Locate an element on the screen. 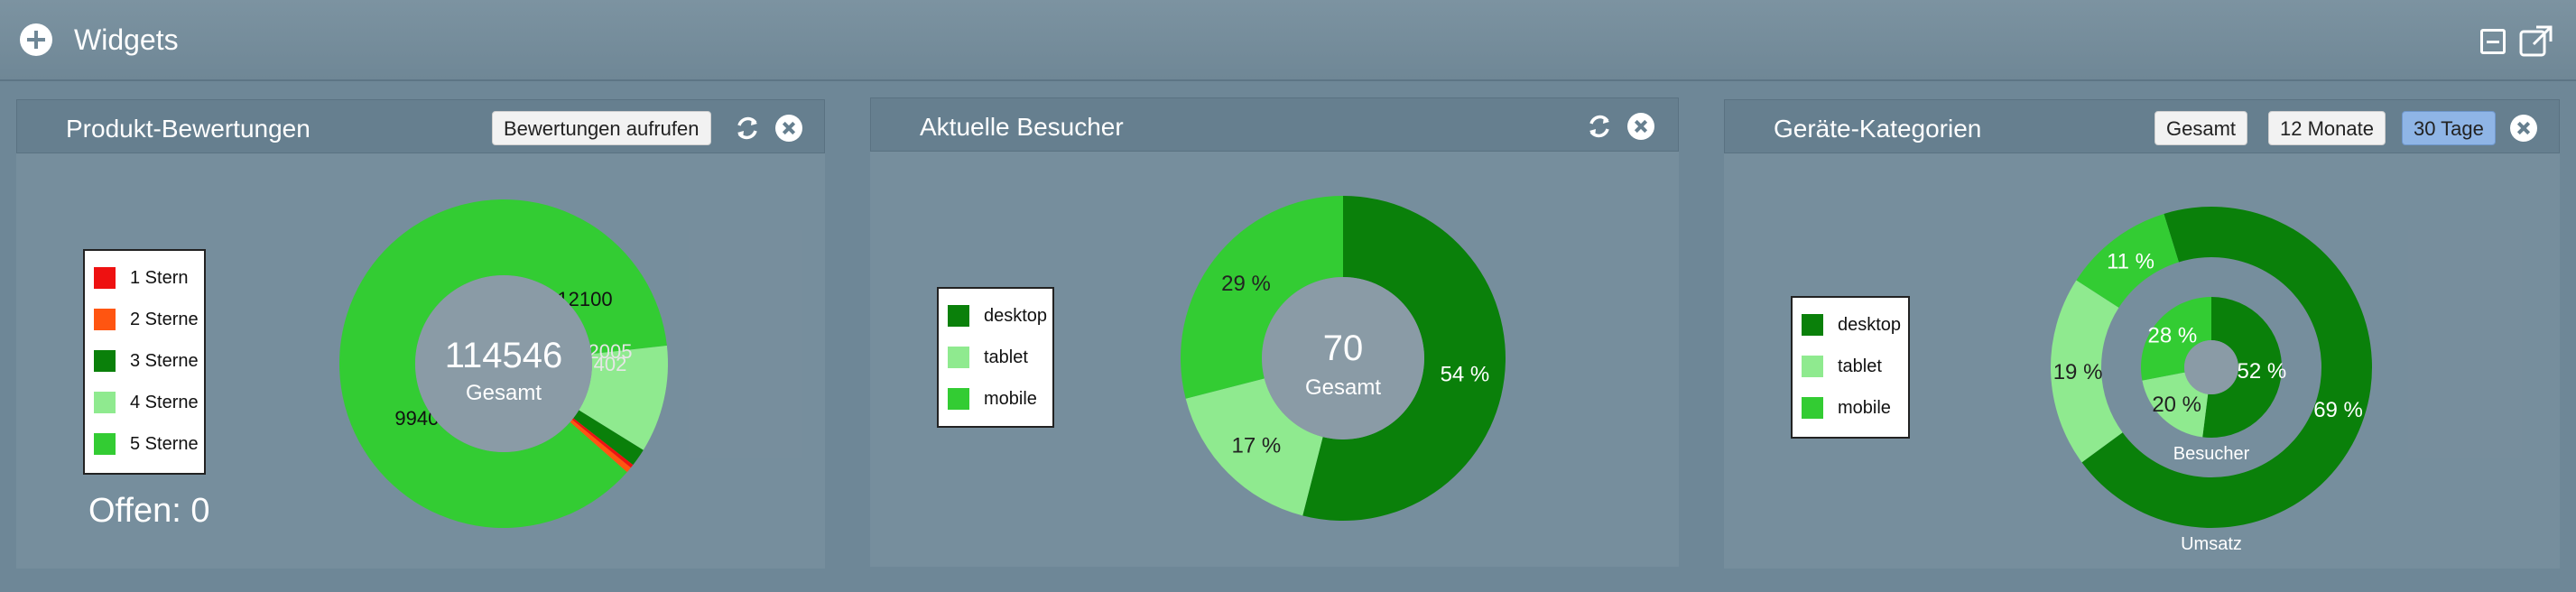 The width and height of the screenshot is (2576, 592). visitors-slice-label-0: 54 % is located at coordinates (1465, 374).